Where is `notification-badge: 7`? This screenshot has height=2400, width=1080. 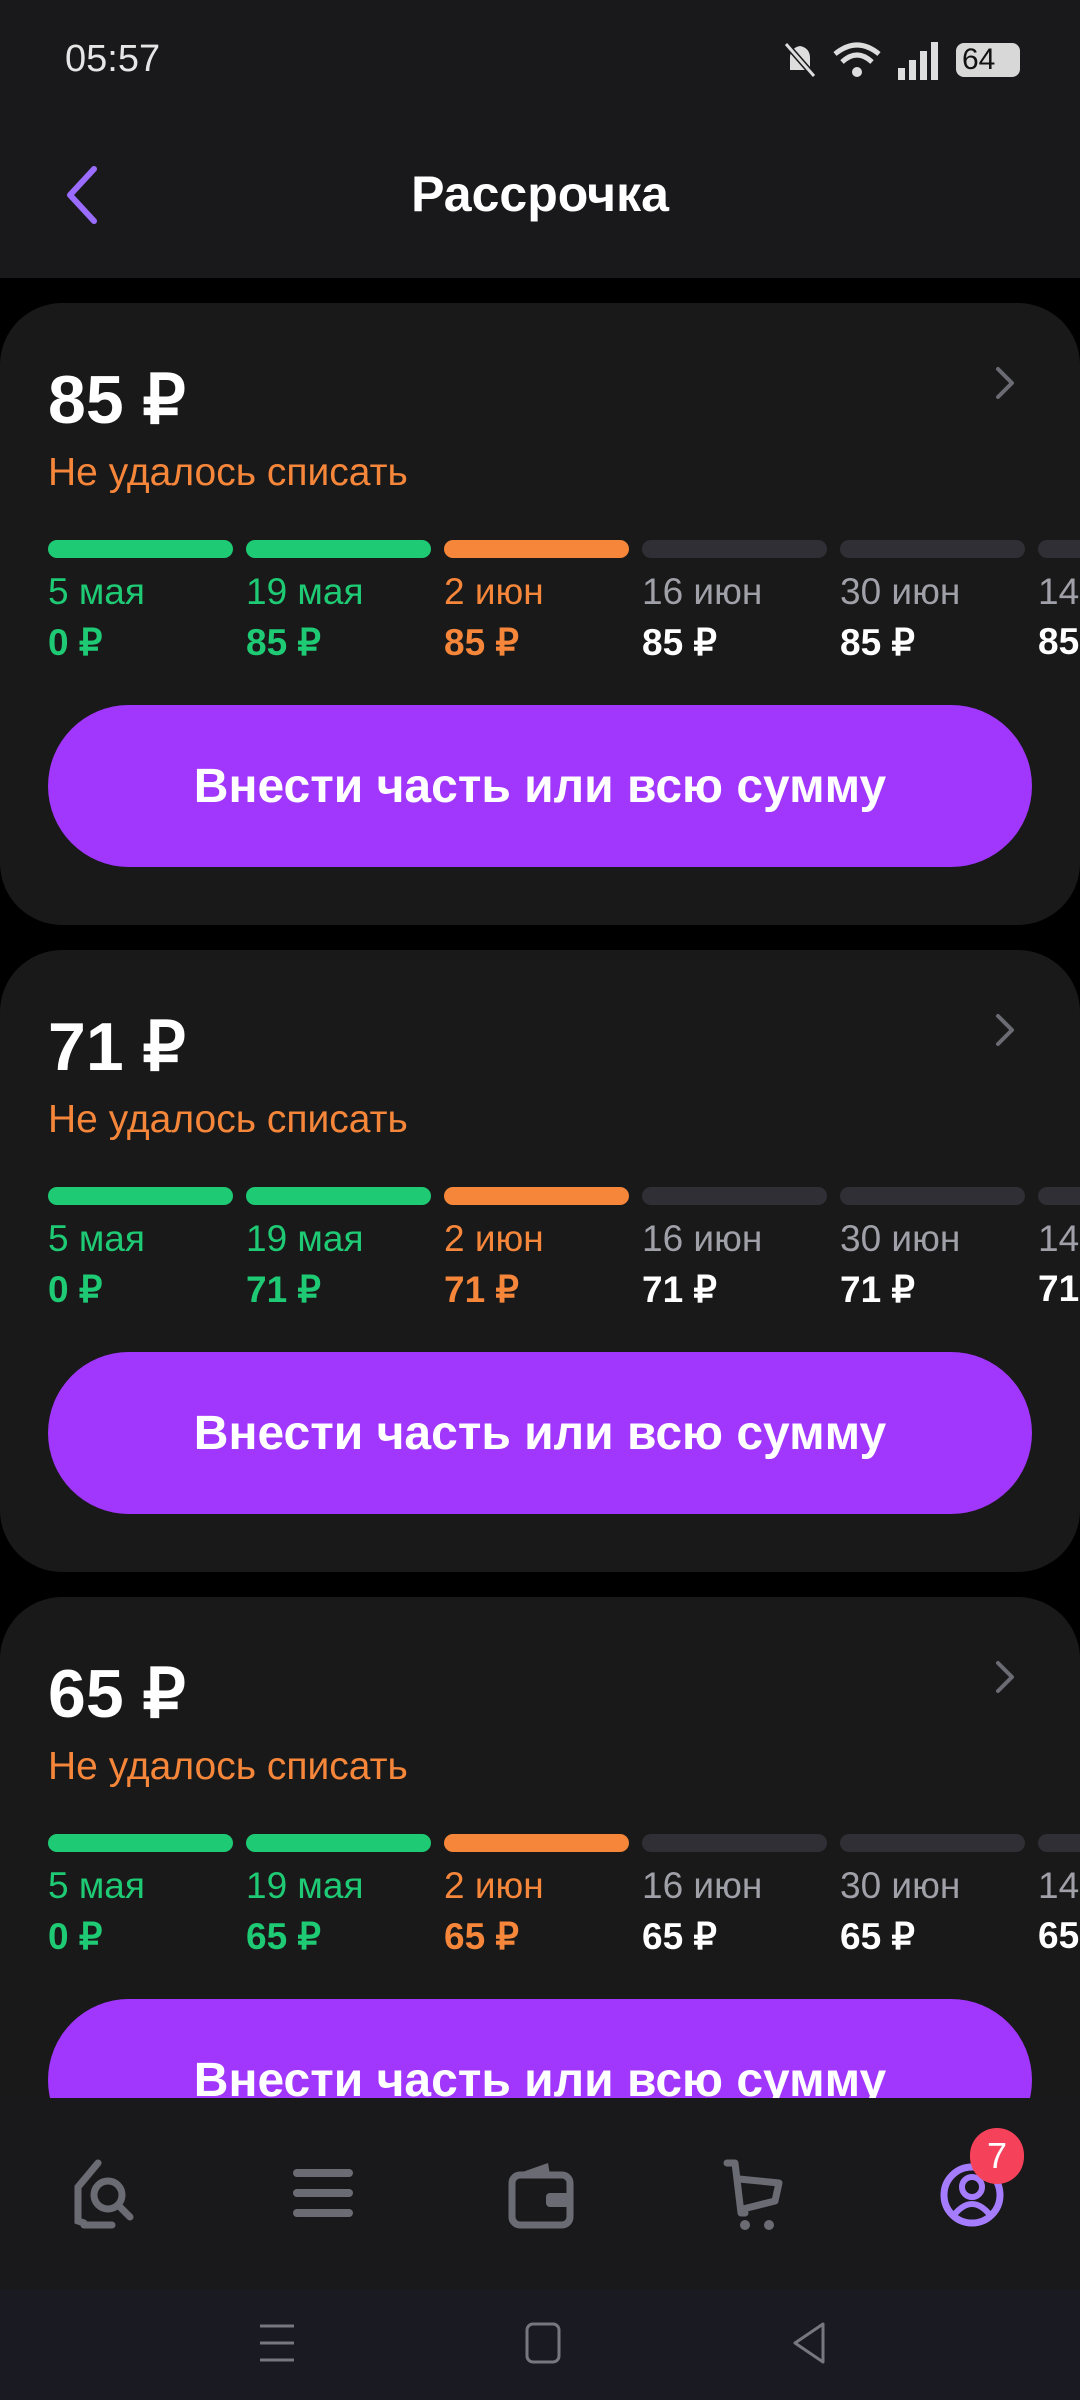
notification-badge: 7 is located at coordinates (997, 2156).